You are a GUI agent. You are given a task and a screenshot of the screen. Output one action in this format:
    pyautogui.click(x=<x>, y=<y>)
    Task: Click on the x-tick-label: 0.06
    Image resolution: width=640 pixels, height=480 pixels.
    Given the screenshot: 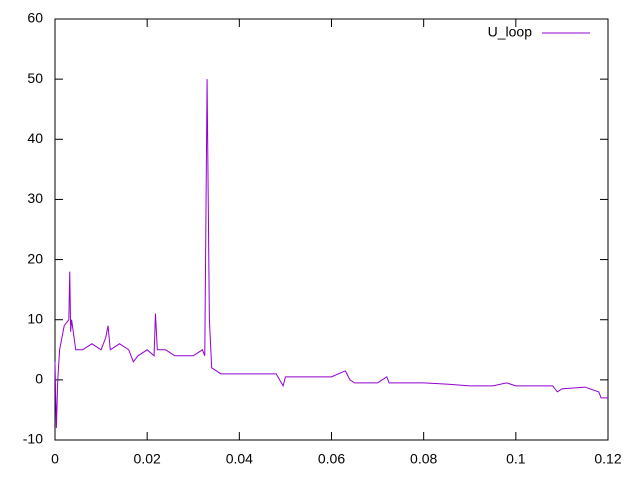 What is the action you would take?
    pyautogui.click(x=331, y=459)
    